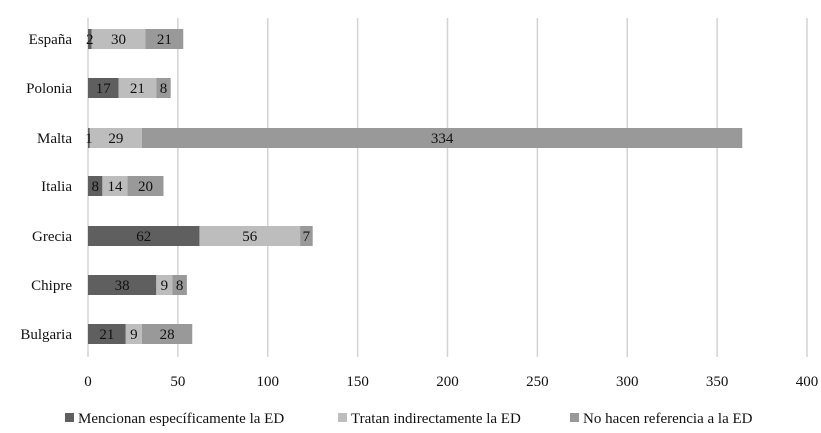  I want to click on category-label: Italia, so click(56, 187).